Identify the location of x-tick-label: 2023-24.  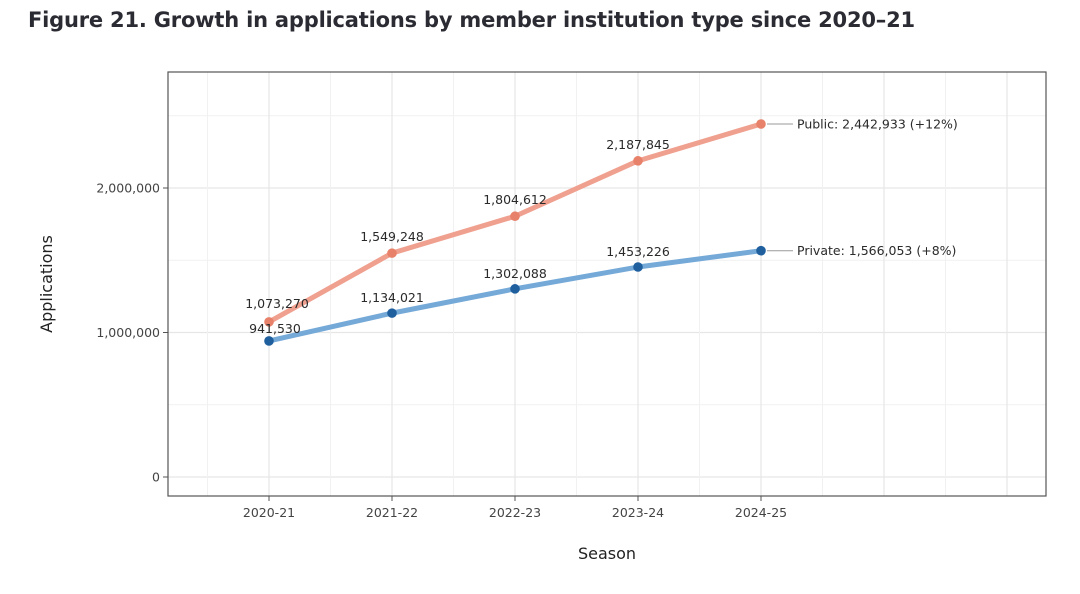
(638, 512).